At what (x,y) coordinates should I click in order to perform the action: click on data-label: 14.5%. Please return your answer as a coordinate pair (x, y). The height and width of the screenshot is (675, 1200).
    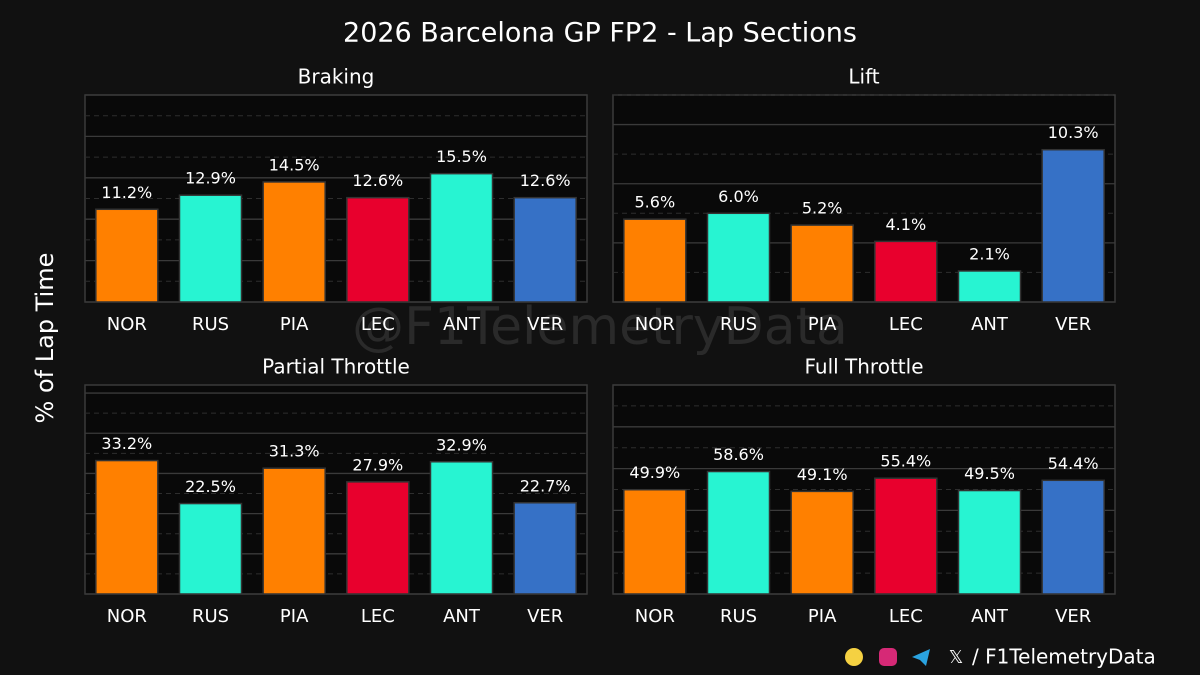
    Looking at the image, I should click on (294, 164).